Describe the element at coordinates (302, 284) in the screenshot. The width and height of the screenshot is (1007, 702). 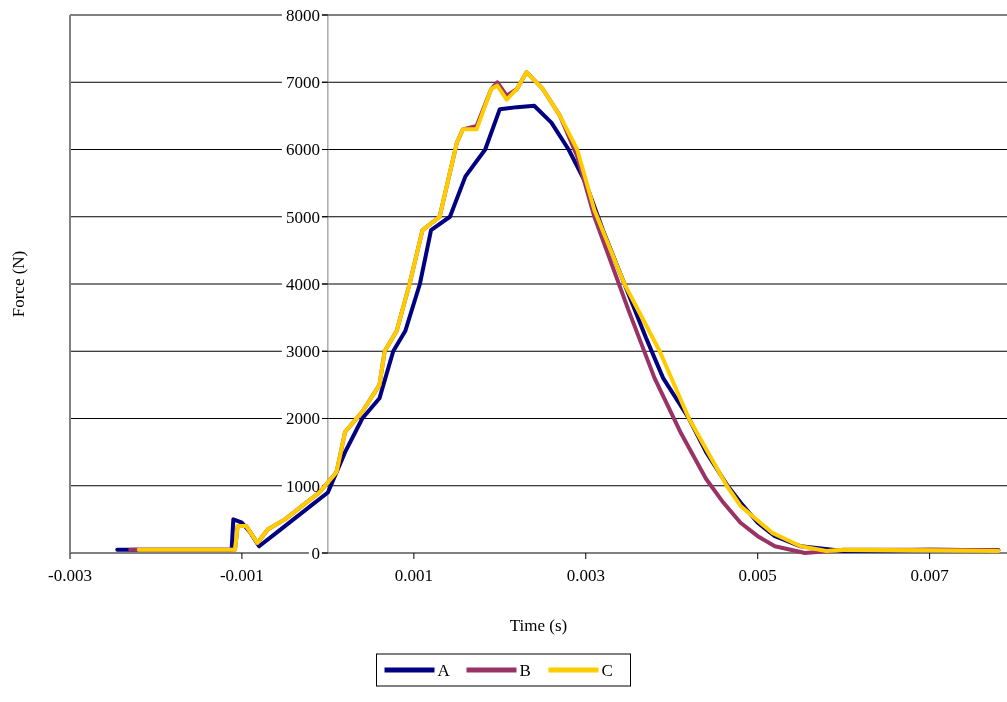
I see `y-tick-label: 4000` at that location.